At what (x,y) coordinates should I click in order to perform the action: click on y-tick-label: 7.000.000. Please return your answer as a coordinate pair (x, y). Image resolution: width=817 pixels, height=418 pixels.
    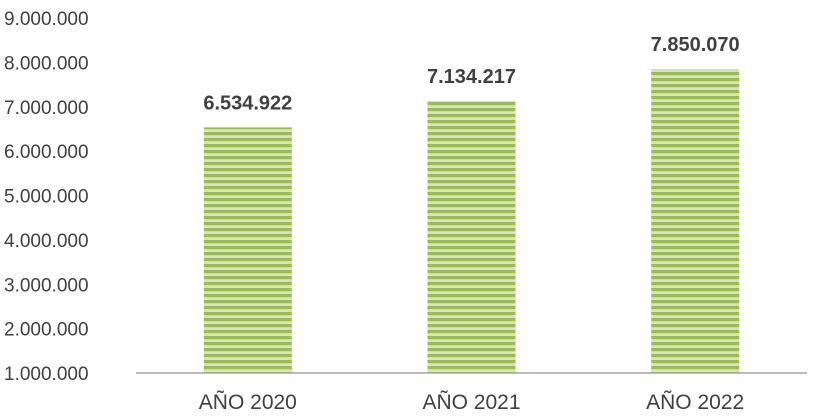
    Looking at the image, I should click on (46, 108).